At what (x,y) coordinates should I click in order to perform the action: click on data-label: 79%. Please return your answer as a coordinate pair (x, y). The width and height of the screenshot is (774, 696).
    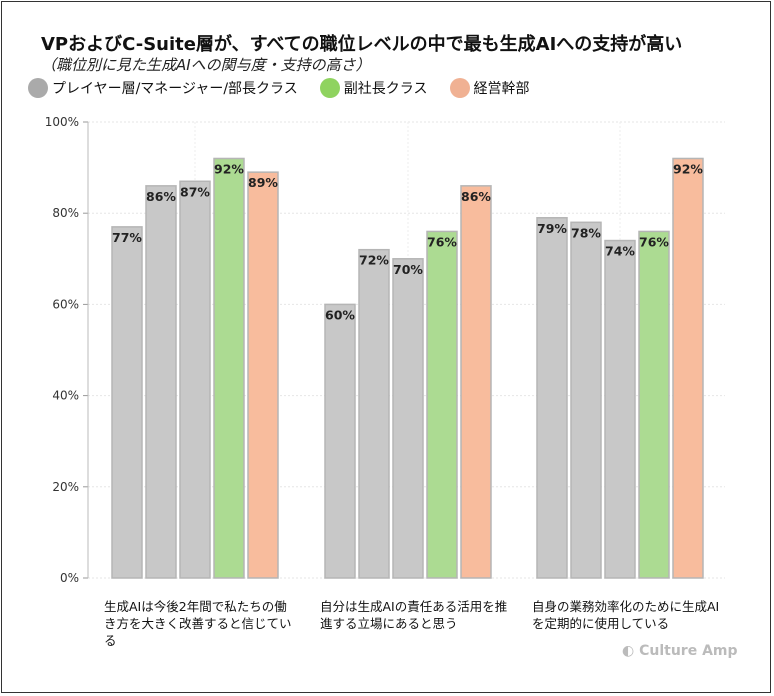
    Looking at the image, I should click on (552, 228).